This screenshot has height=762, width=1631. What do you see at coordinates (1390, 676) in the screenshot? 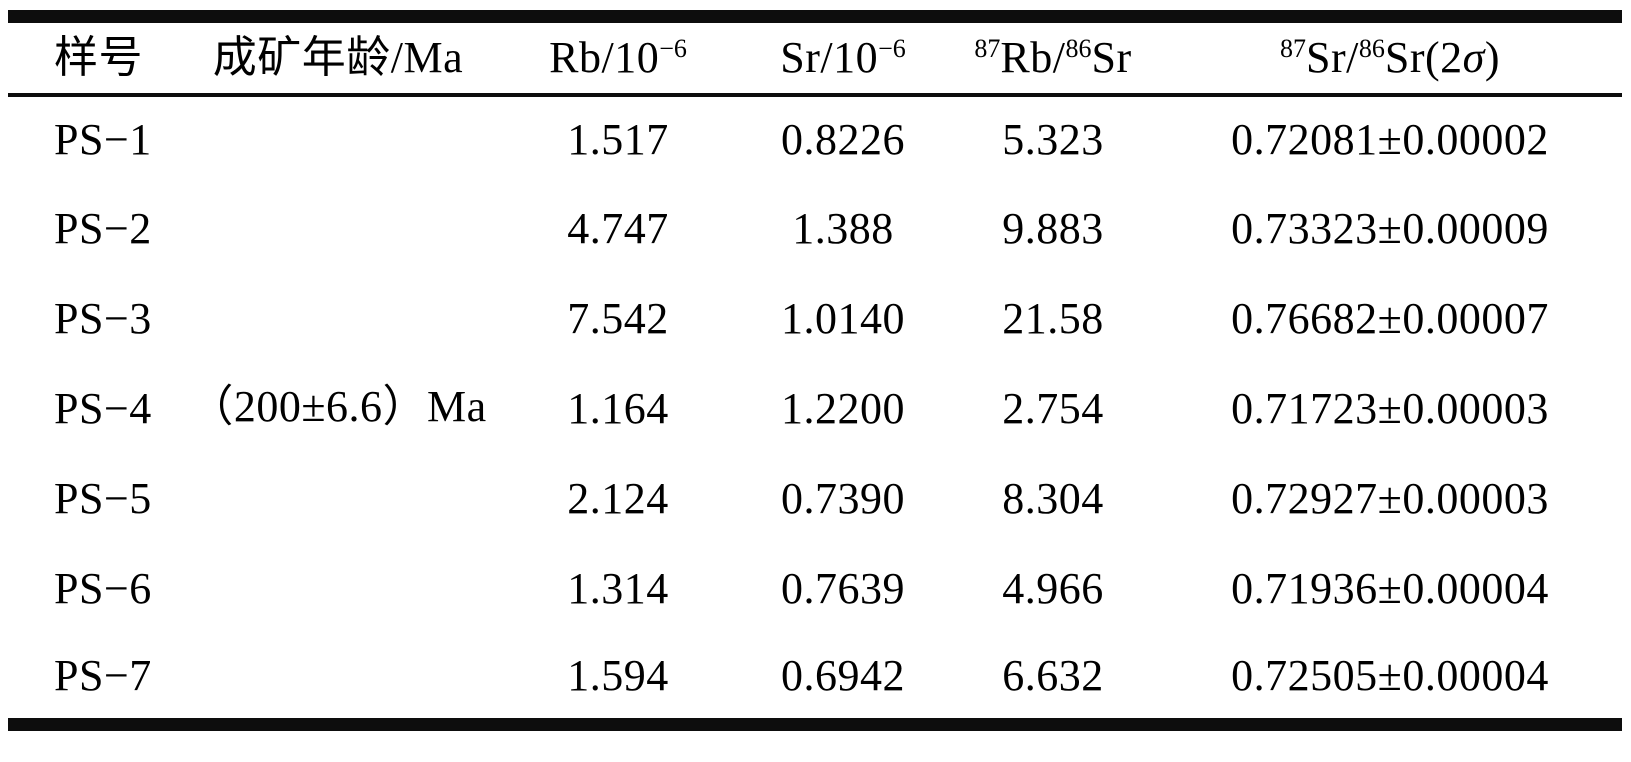
I see `cell-sr87sr86: 0.72505±0.00004` at bounding box center [1390, 676].